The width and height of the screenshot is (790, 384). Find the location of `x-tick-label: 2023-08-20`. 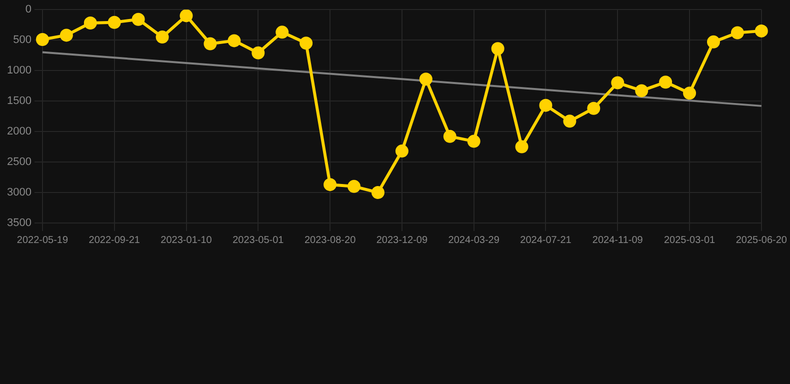

x-tick-label: 2023-08-20 is located at coordinates (330, 240).